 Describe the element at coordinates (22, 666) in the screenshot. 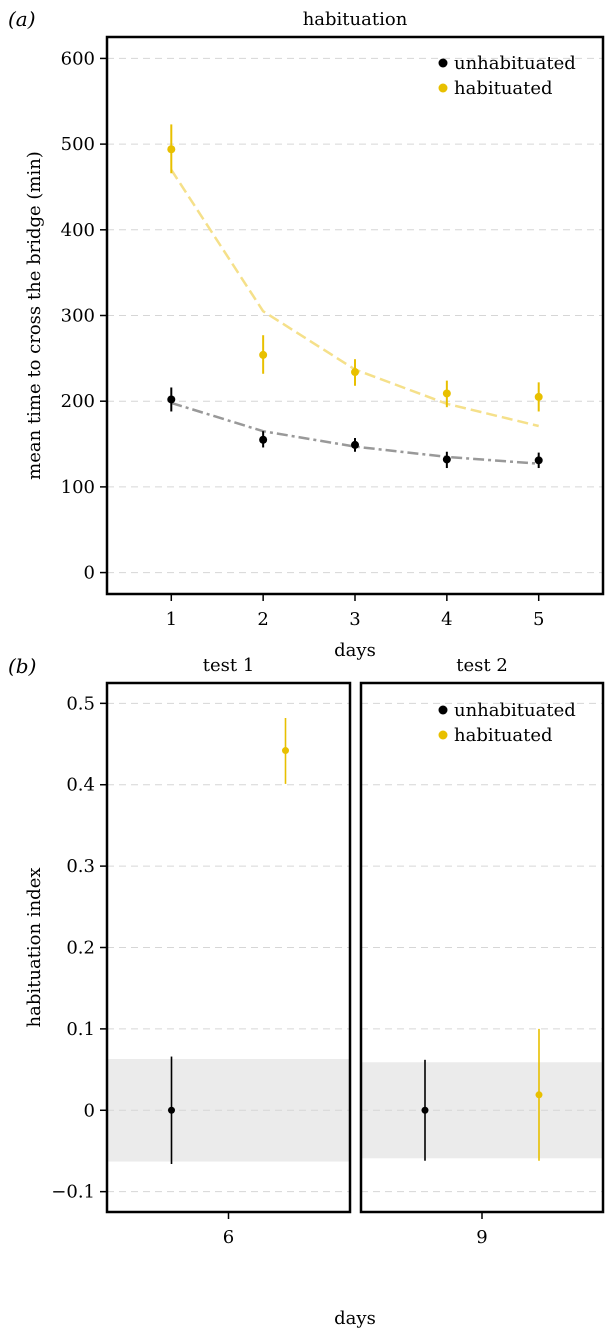

I see `panel-label-b: (b)` at that location.